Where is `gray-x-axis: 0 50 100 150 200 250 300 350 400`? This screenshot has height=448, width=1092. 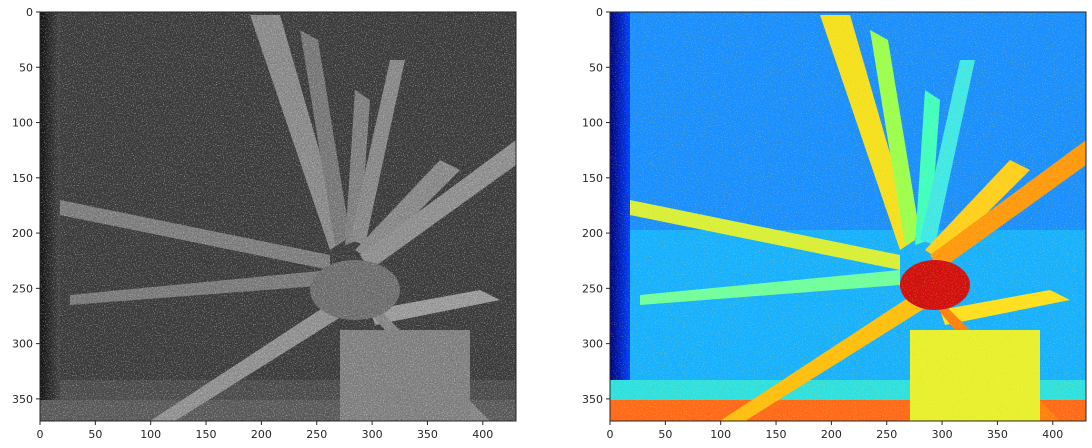 gray-x-axis: 0 50 100 150 200 250 300 350 400 is located at coordinates (265, 431).